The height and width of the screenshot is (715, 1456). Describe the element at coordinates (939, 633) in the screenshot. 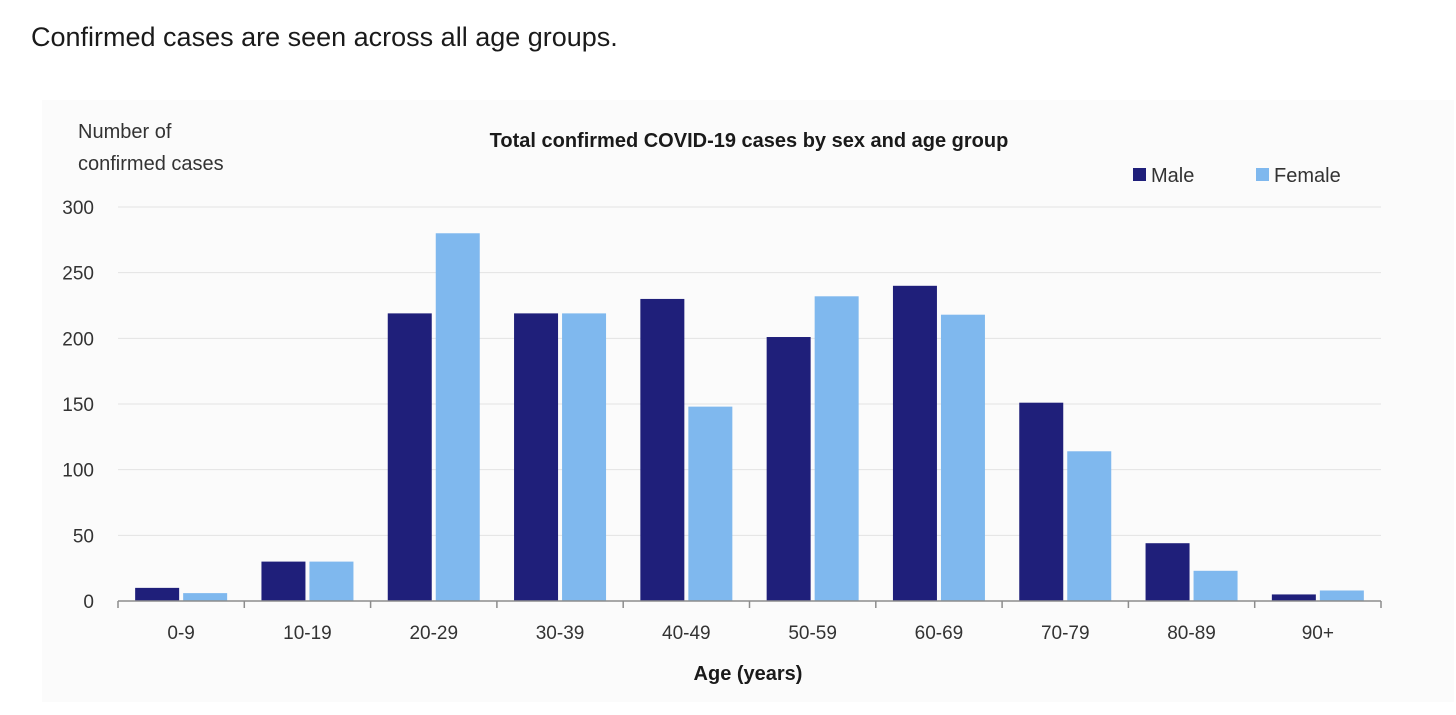

I see `x-tick-label: 60-69` at that location.